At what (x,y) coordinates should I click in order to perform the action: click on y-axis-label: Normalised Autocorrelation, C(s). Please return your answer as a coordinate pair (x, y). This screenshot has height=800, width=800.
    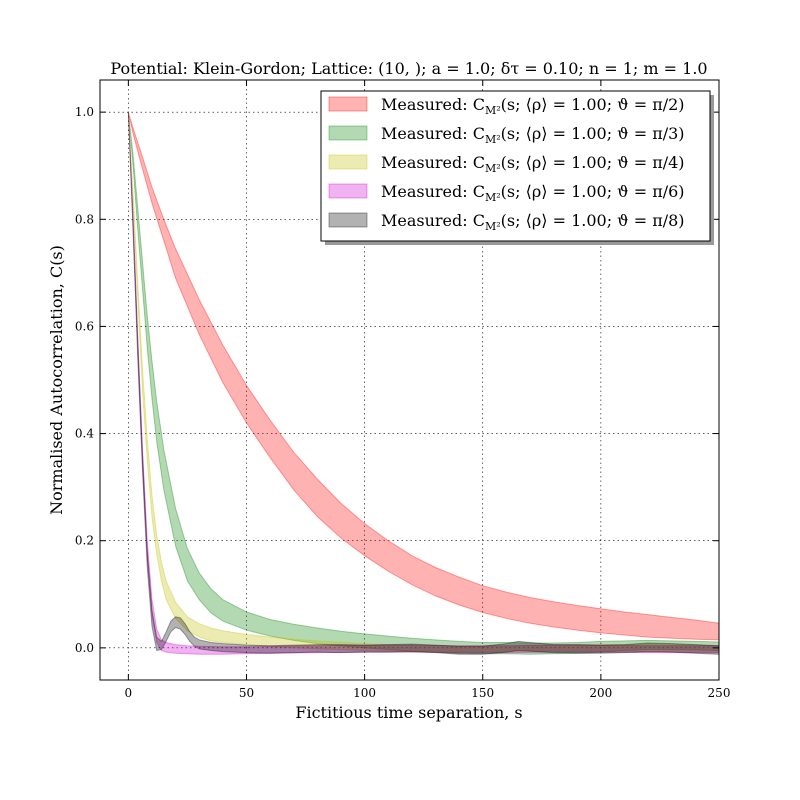
    Looking at the image, I should click on (56, 380).